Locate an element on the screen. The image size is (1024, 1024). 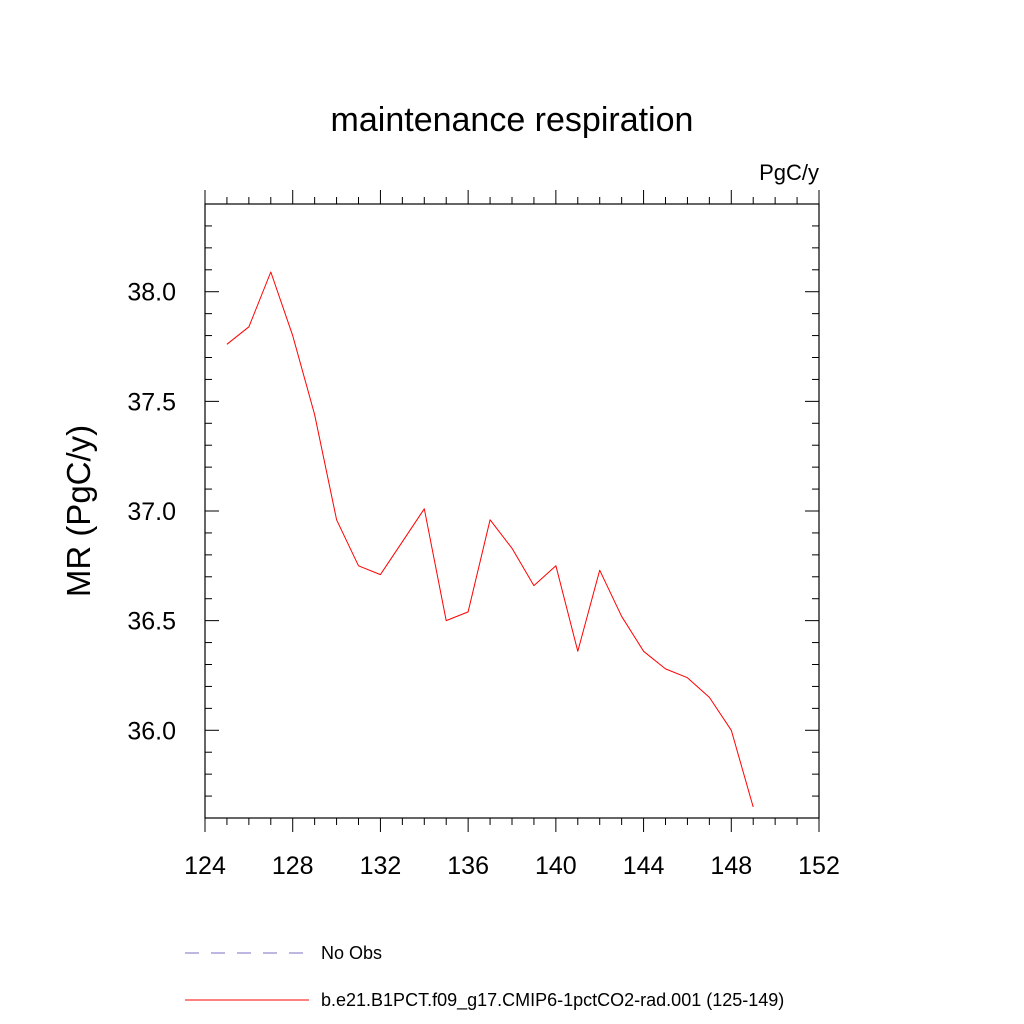
chart-title: maintenance respiration is located at coordinates (512, 120).